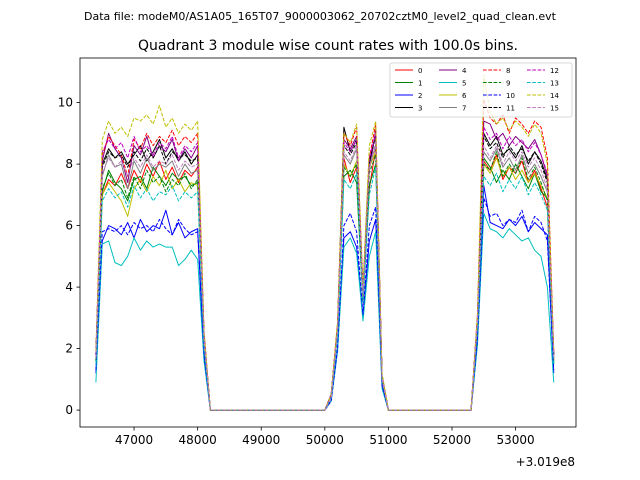 This screenshot has height=480, width=640. What do you see at coordinates (65, 103) in the screenshot?
I see `y-tick-label: 10` at bounding box center [65, 103].